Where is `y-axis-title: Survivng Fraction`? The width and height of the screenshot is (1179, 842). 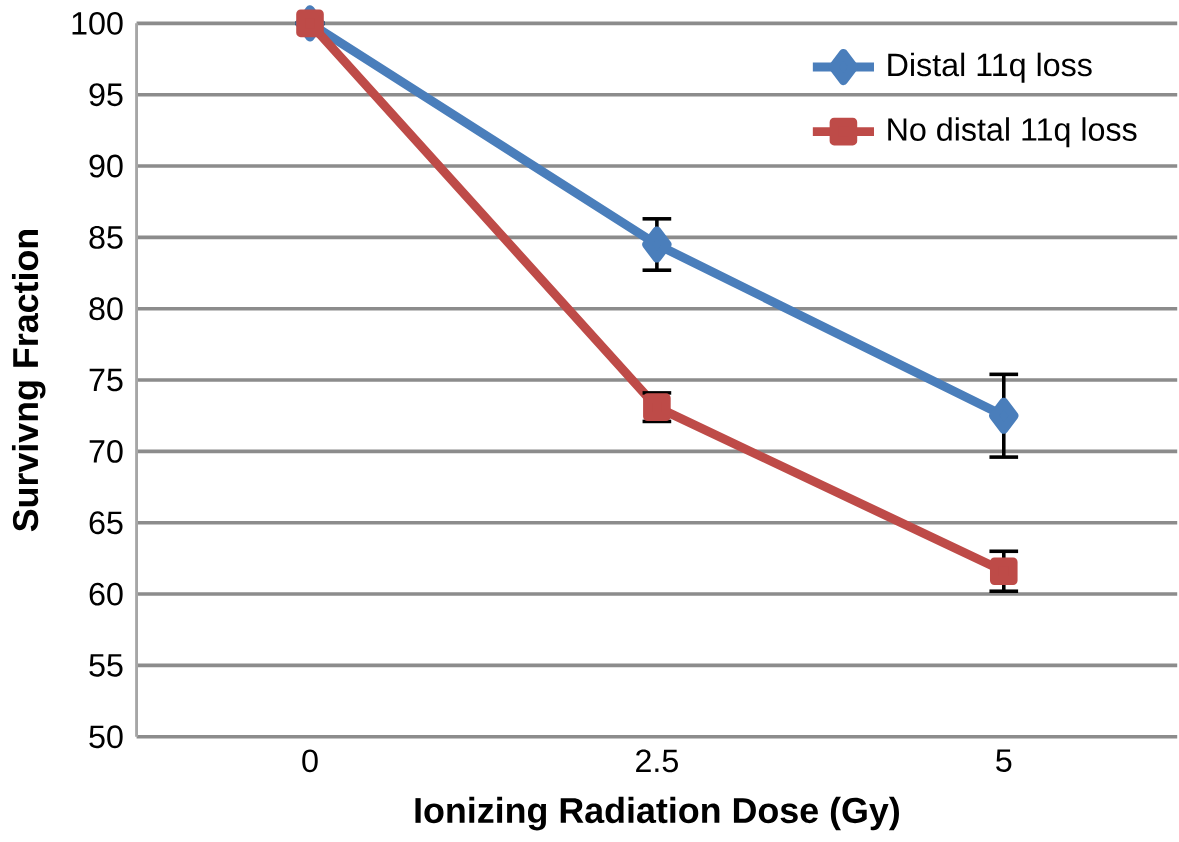 y-axis-title: Survivng Fraction is located at coordinates (28, 380).